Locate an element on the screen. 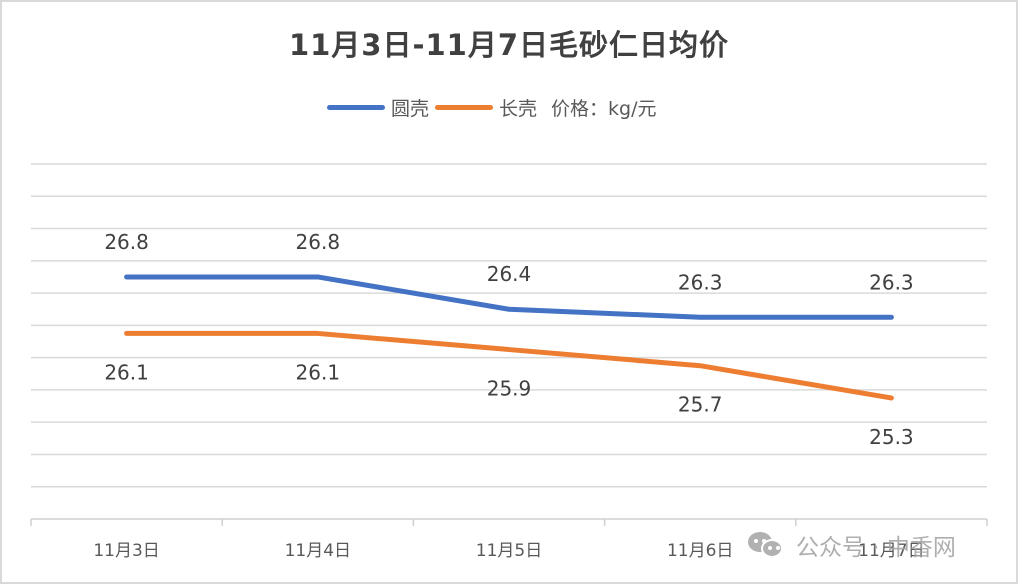  legend-swatch-blue is located at coordinates (356, 107).